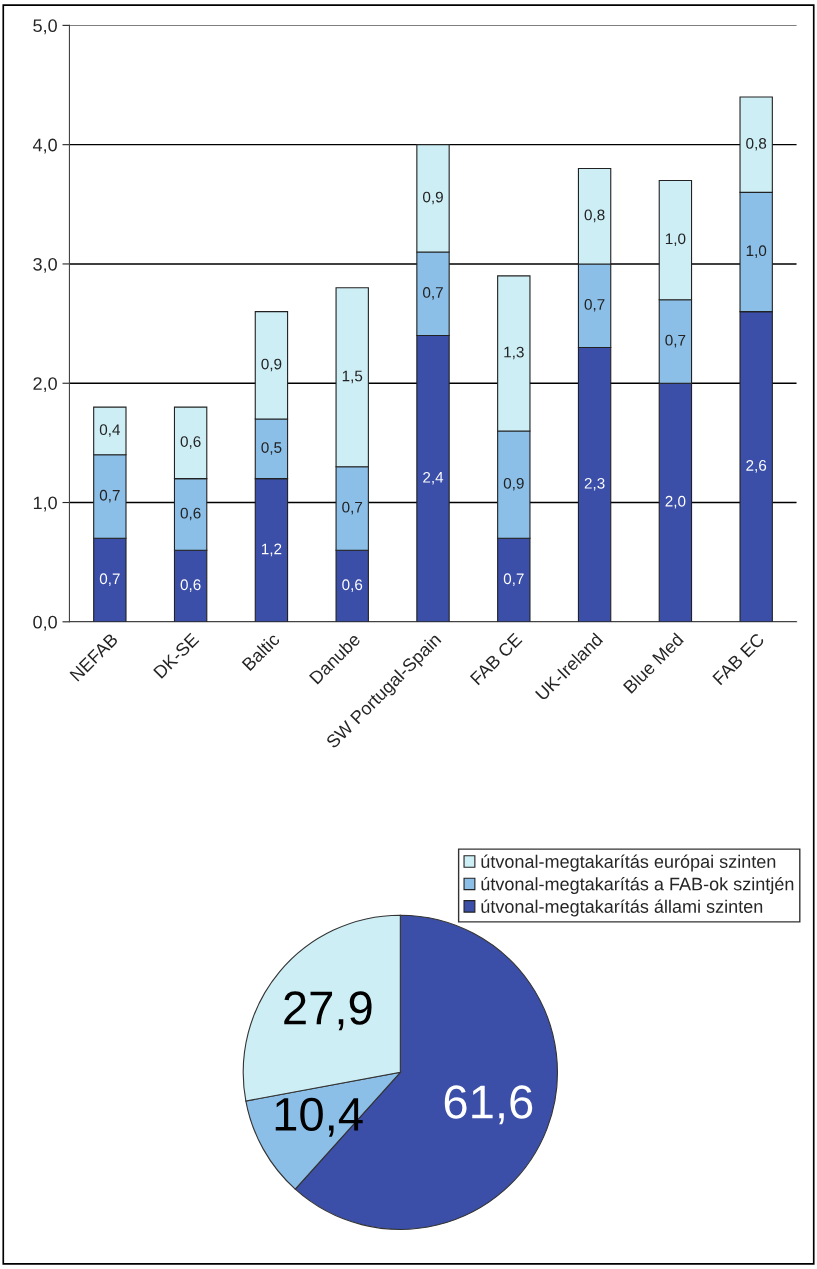 The image size is (817, 1269). What do you see at coordinates (271, 448) in the screenshot?
I see `data-label: 0,5` at bounding box center [271, 448].